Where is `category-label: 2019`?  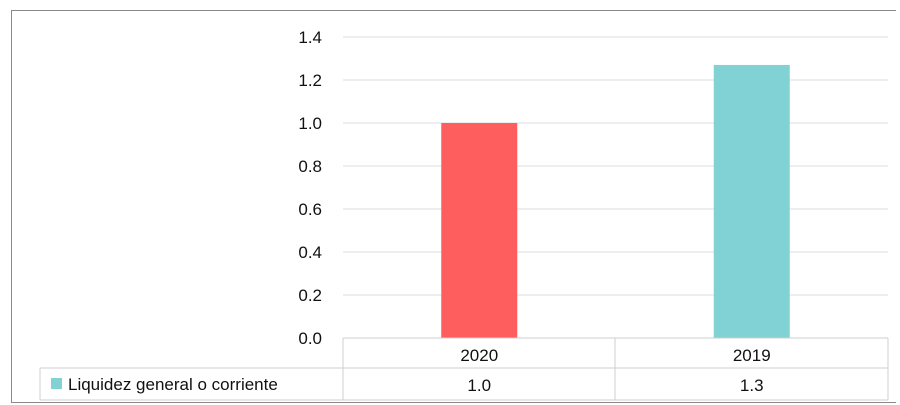
category-label: 2019 is located at coordinates (752, 355).